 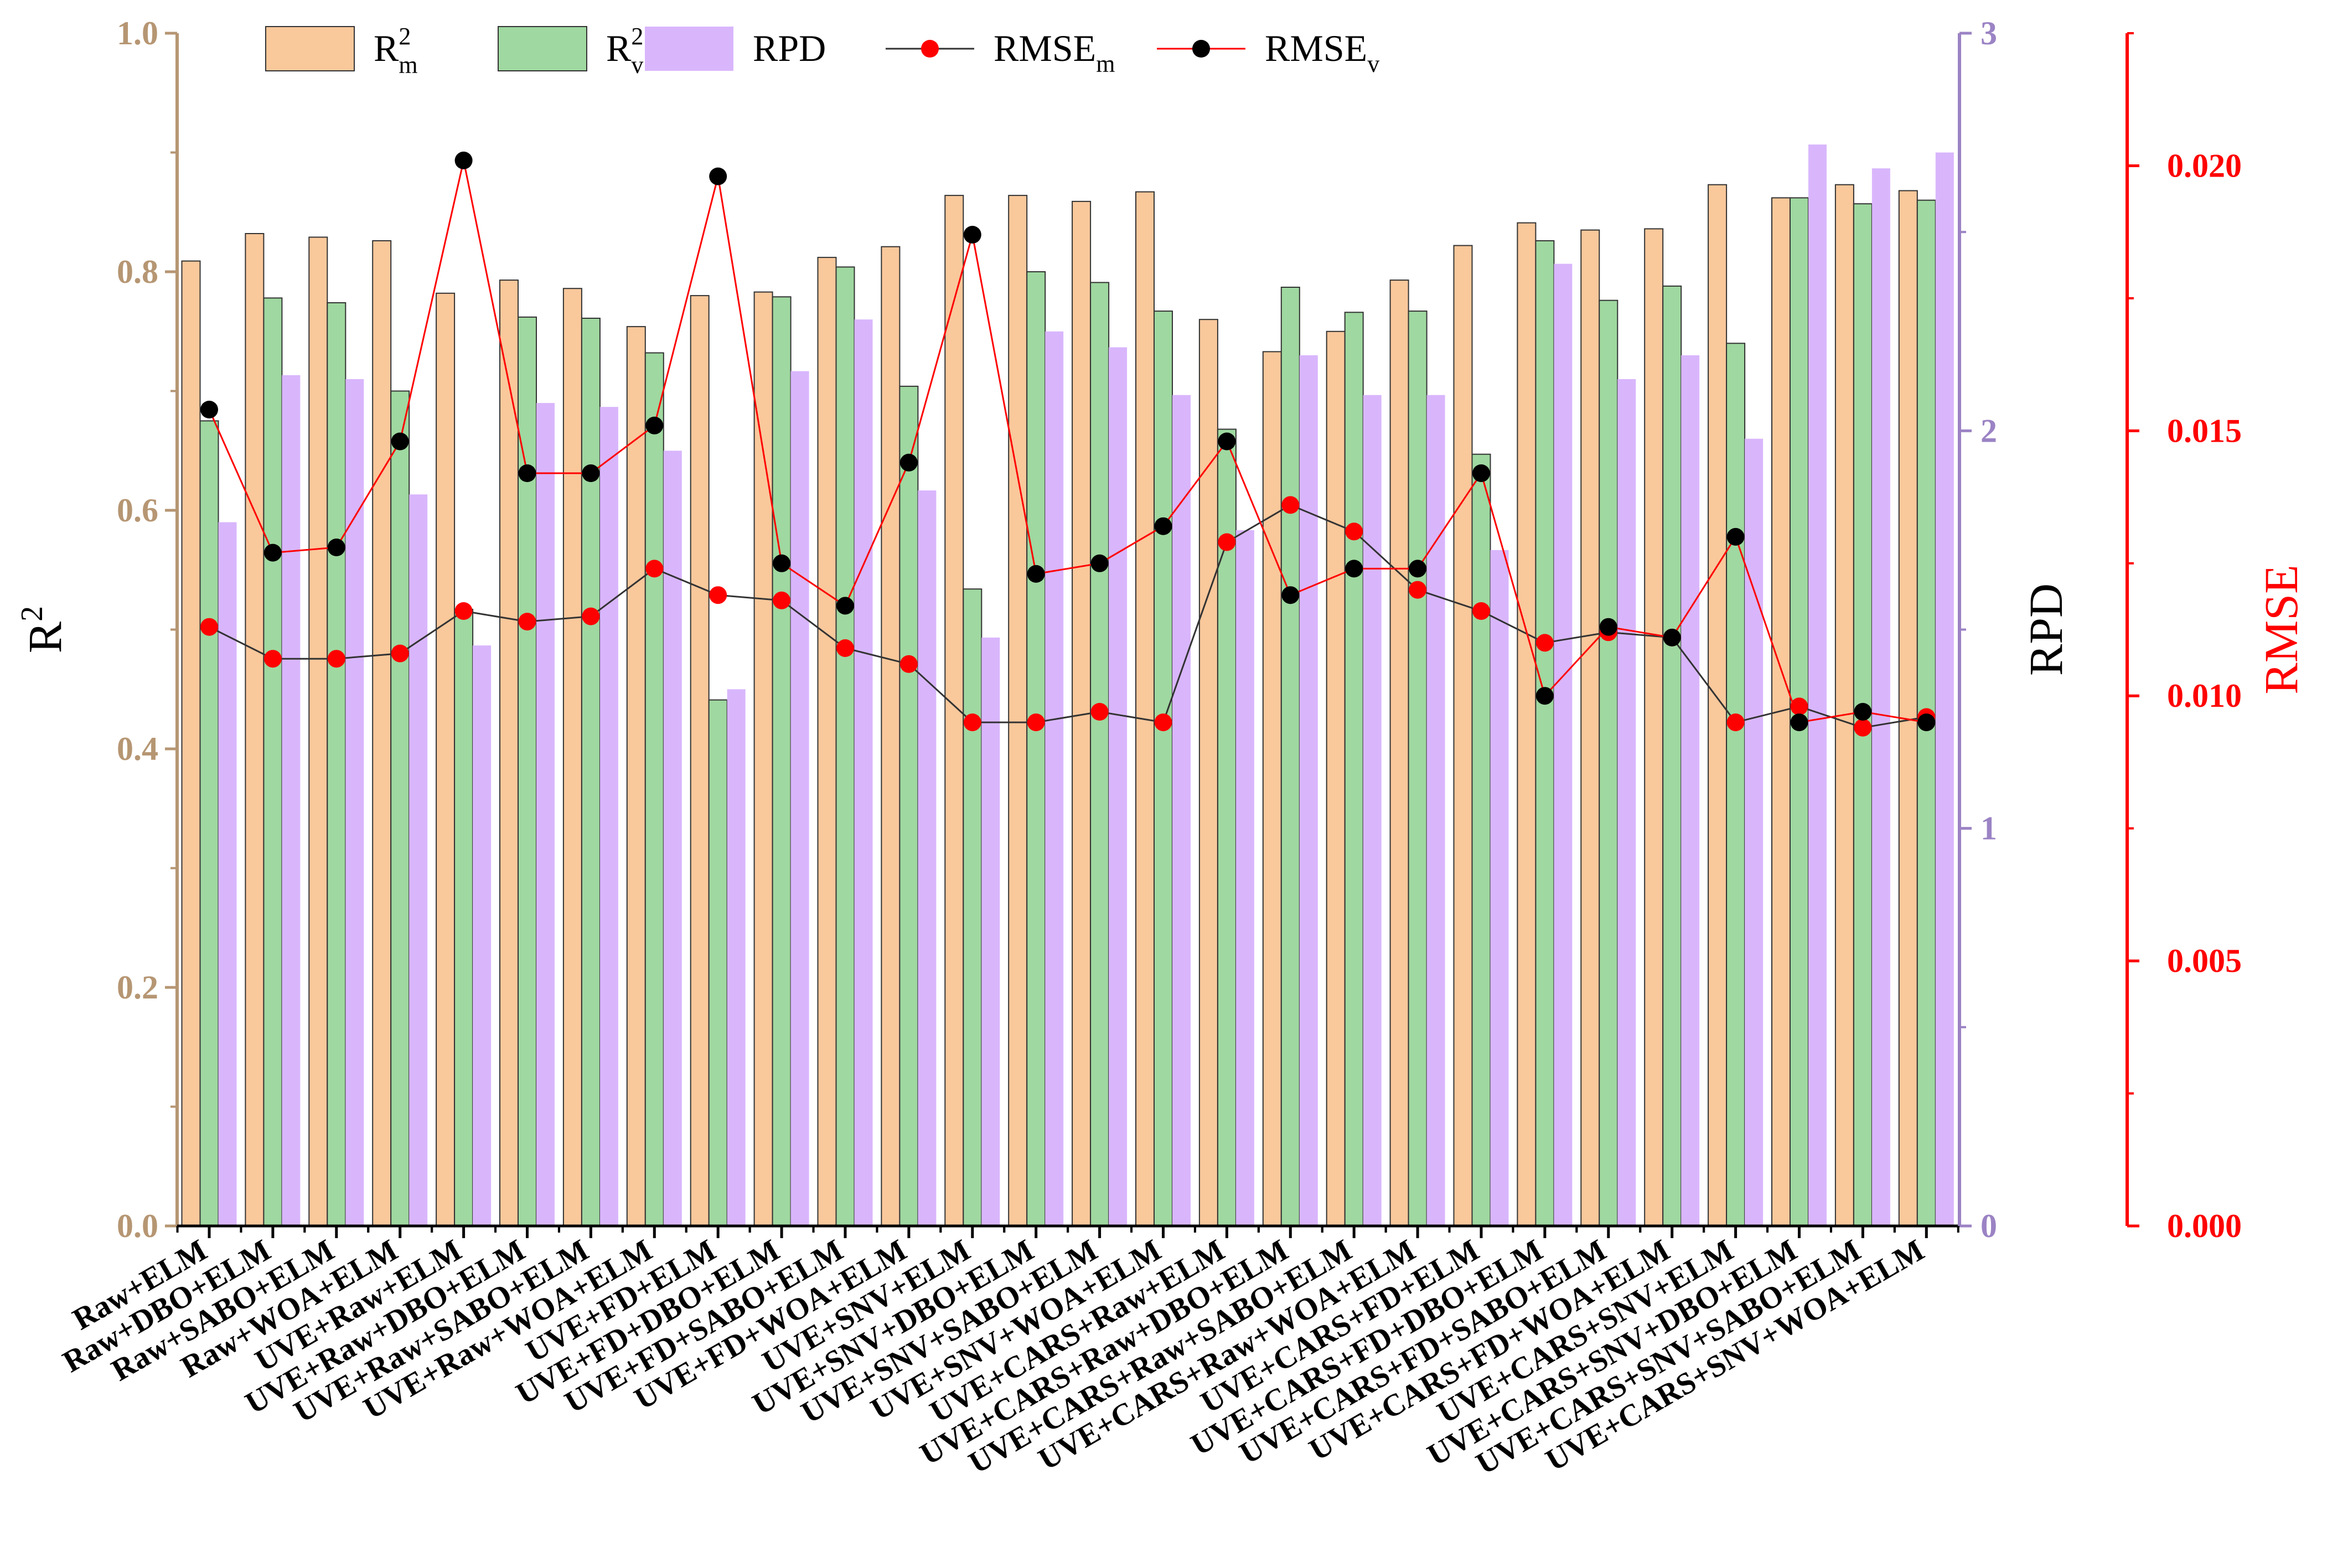 What do you see at coordinates (1201, 49) in the screenshot?
I see `legend-marker-rmsev` at bounding box center [1201, 49].